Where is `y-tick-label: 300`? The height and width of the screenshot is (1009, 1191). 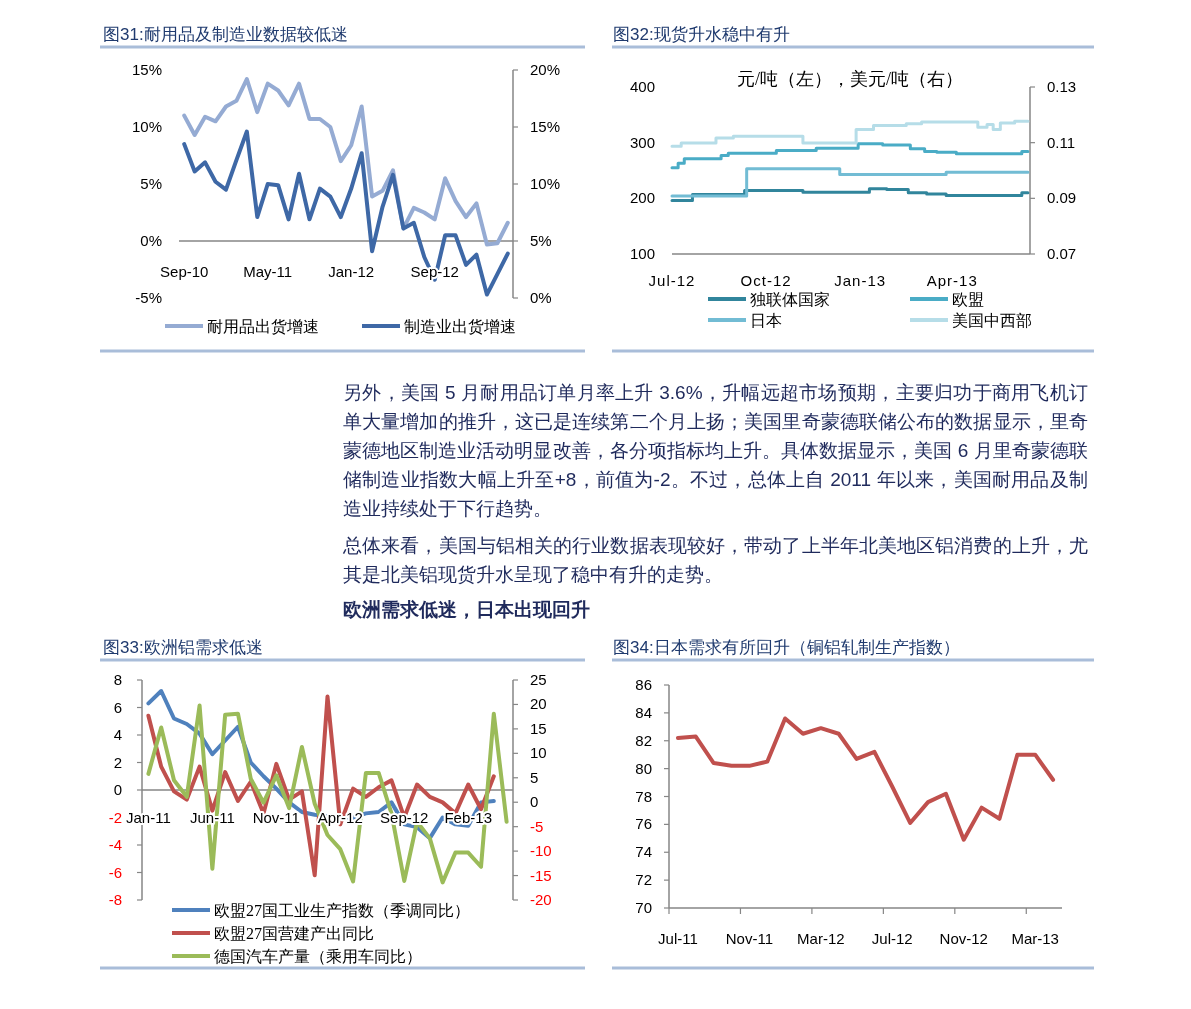
y-tick-label: 300 is located at coordinates (642, 142).